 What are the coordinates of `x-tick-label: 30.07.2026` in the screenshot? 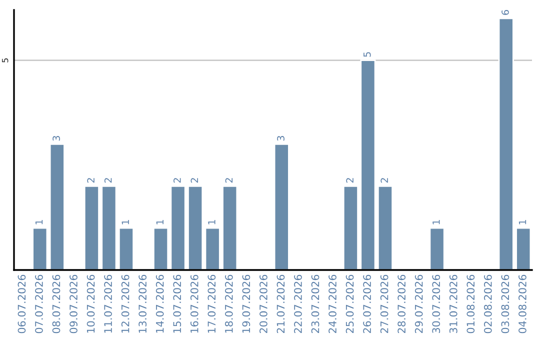 It's located at (436, 304).